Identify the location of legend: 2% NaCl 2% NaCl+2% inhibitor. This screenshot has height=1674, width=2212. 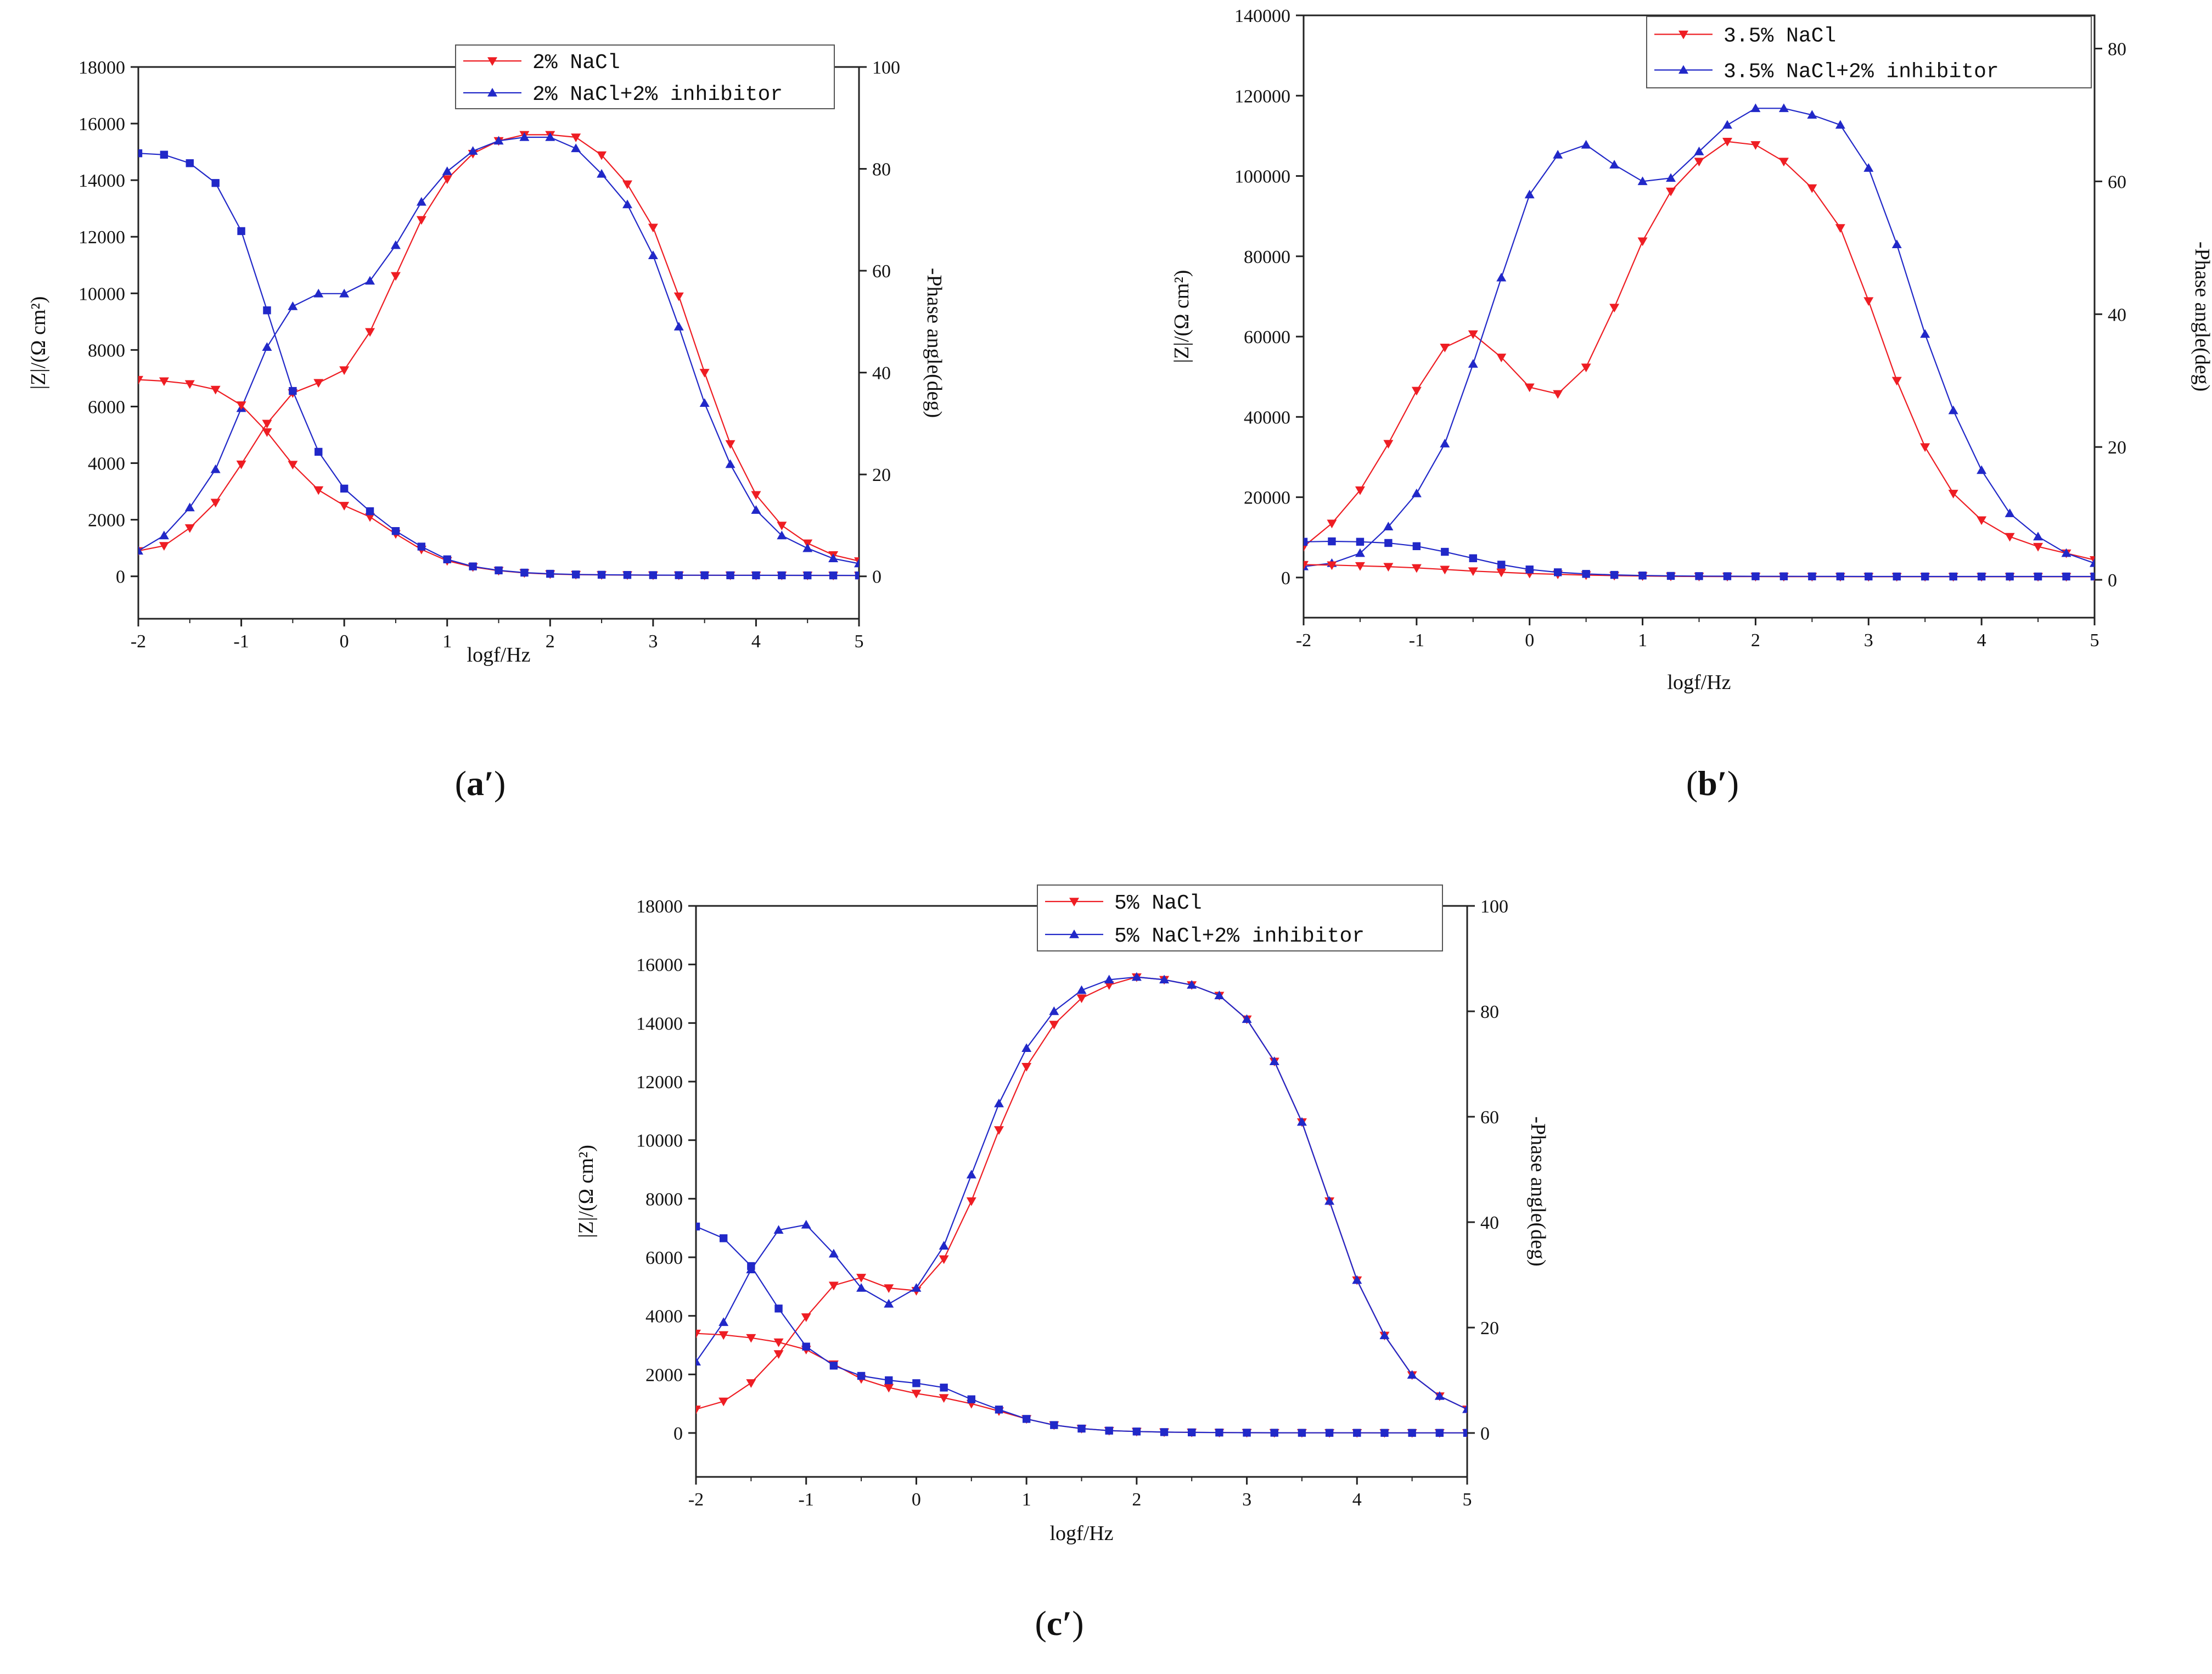
(645, 76).